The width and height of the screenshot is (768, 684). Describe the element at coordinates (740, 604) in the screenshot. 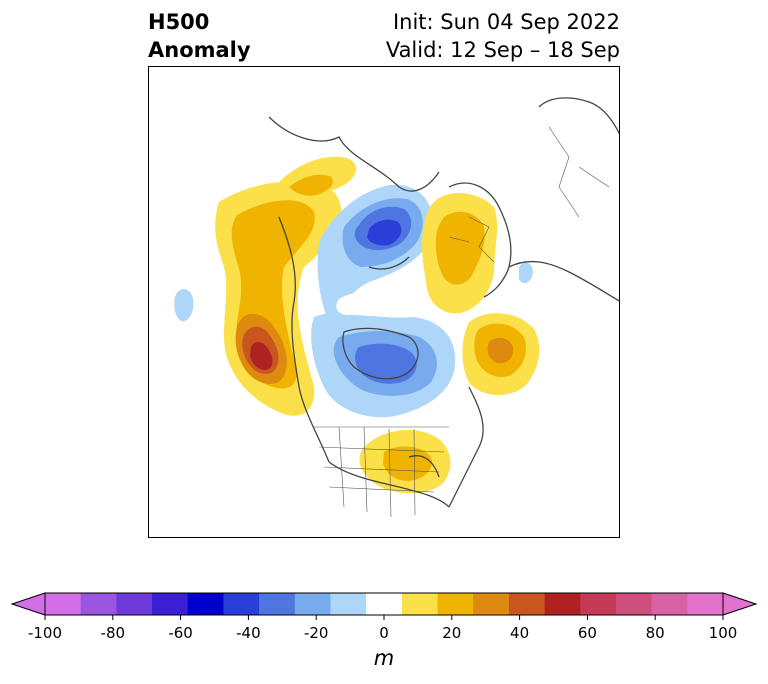

I see `colorbar-max-arrow` at that location.